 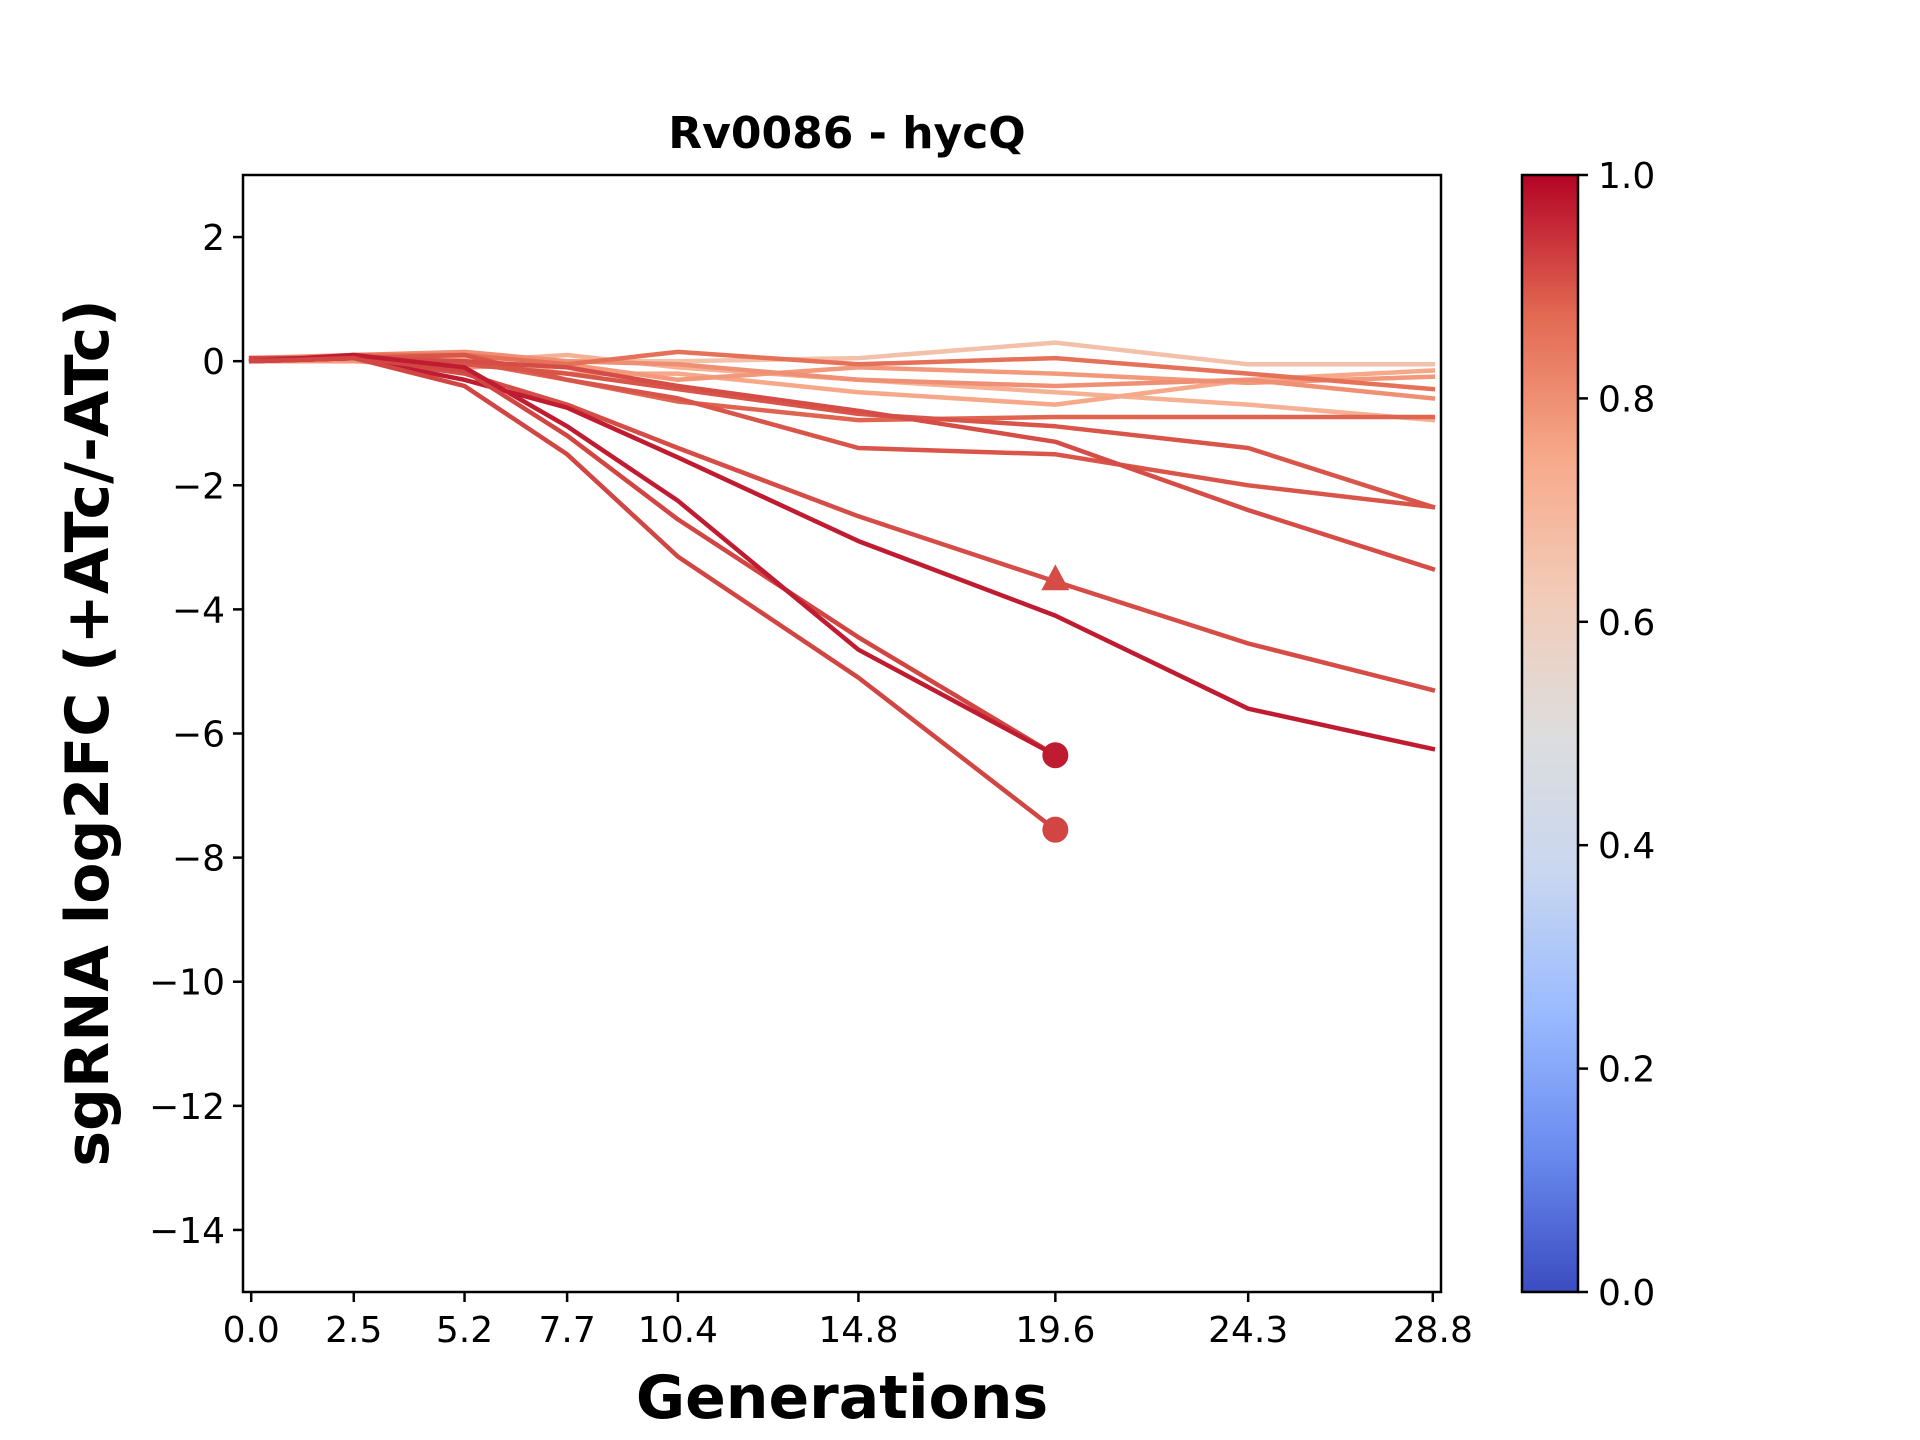 I want to click on x-tick-label: 24.3, so click(x=1248, y=1330).